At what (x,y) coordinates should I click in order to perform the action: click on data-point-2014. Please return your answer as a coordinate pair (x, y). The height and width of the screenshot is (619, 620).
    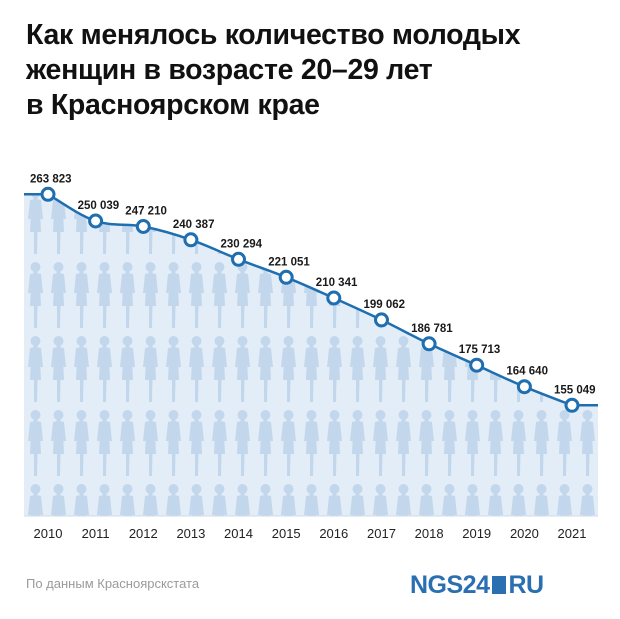
    Looking at the image, I should click on (238, 259).